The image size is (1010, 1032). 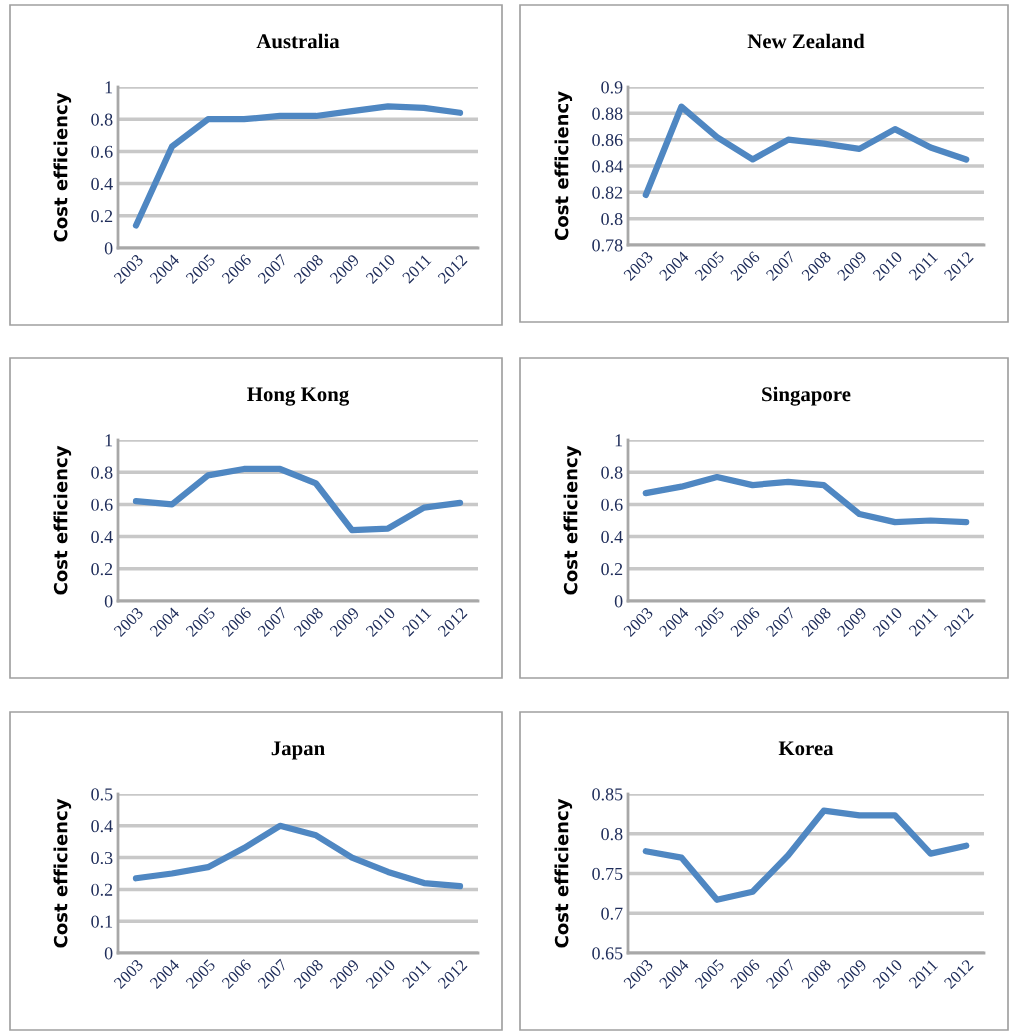 What do you see at coordinates (102, 794) in the screenshot?
I see `y-tick-label: 0.5` at bounding box center [102, 794].